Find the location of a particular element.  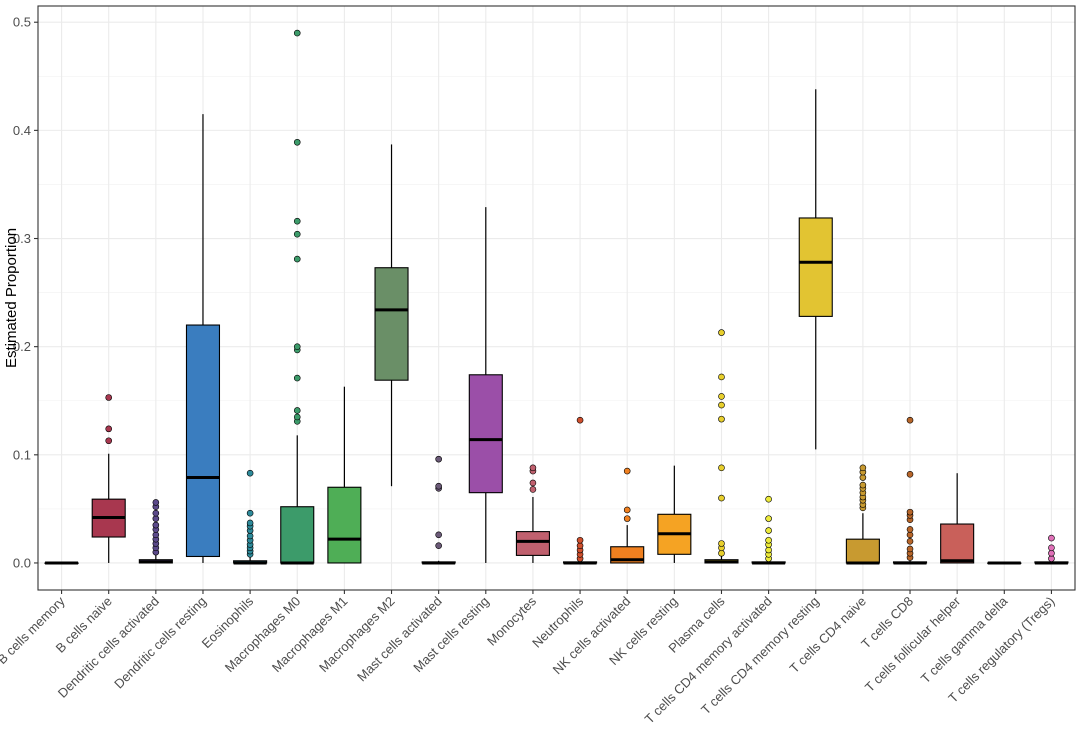

y-axis: 0.0 0.1 0.2 0.3 0.4 0.5 is located at coordinates (25, 292).